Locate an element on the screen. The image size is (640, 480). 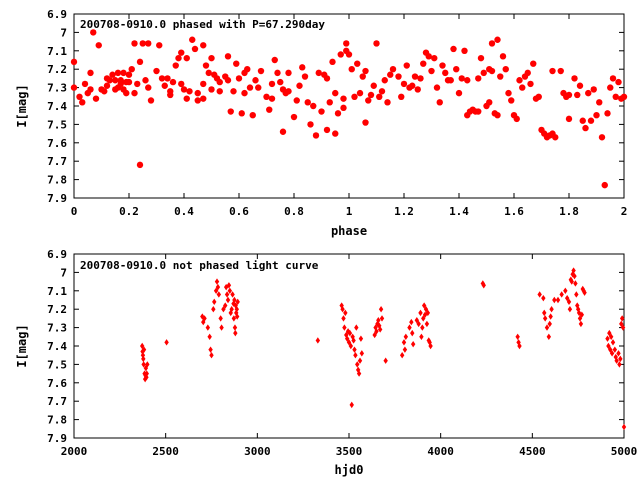
unphased-y-tick-label: 7.1 is located at coordinates (57, 291).